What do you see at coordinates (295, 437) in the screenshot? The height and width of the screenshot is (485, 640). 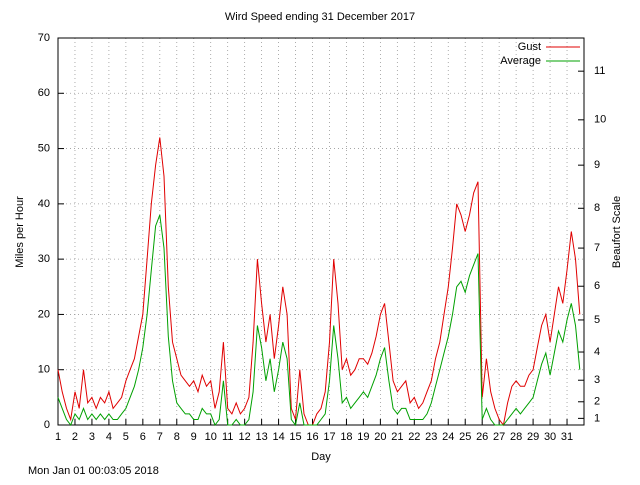 I see `x-tick-label: 15` at bounding box center [295, 437].